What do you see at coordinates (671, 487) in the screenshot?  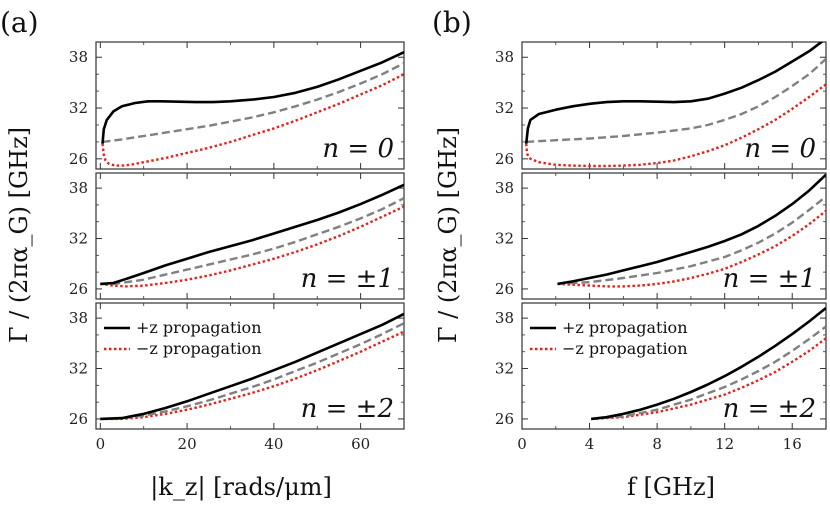 I see `x-axis-label-b: f [GHz]` at bounding box center [671, 487].